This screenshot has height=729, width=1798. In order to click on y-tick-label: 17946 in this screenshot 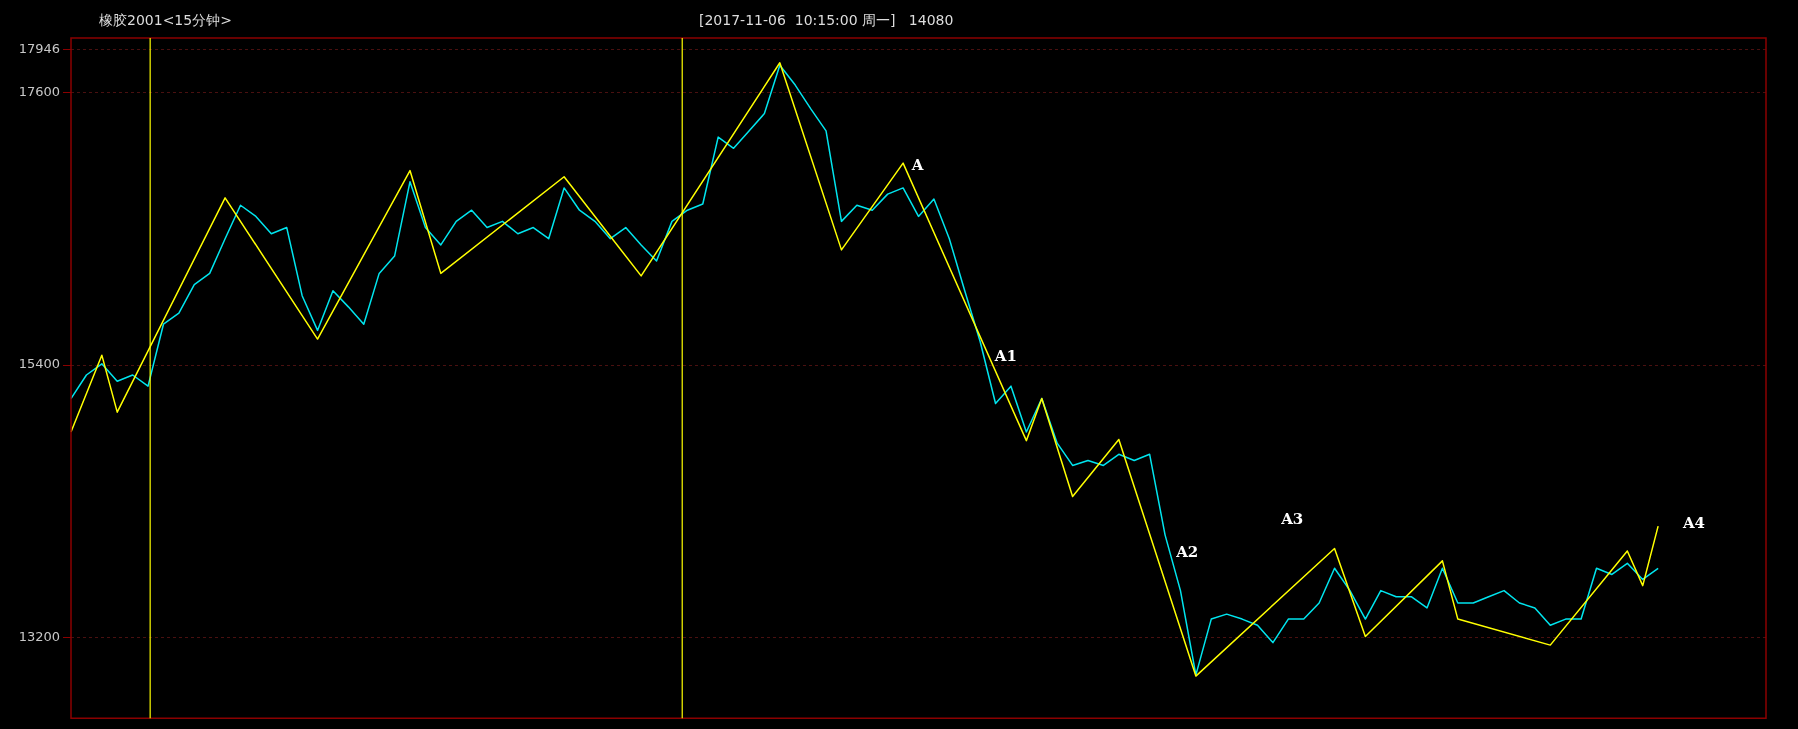, I will do `click(39, 49)`.